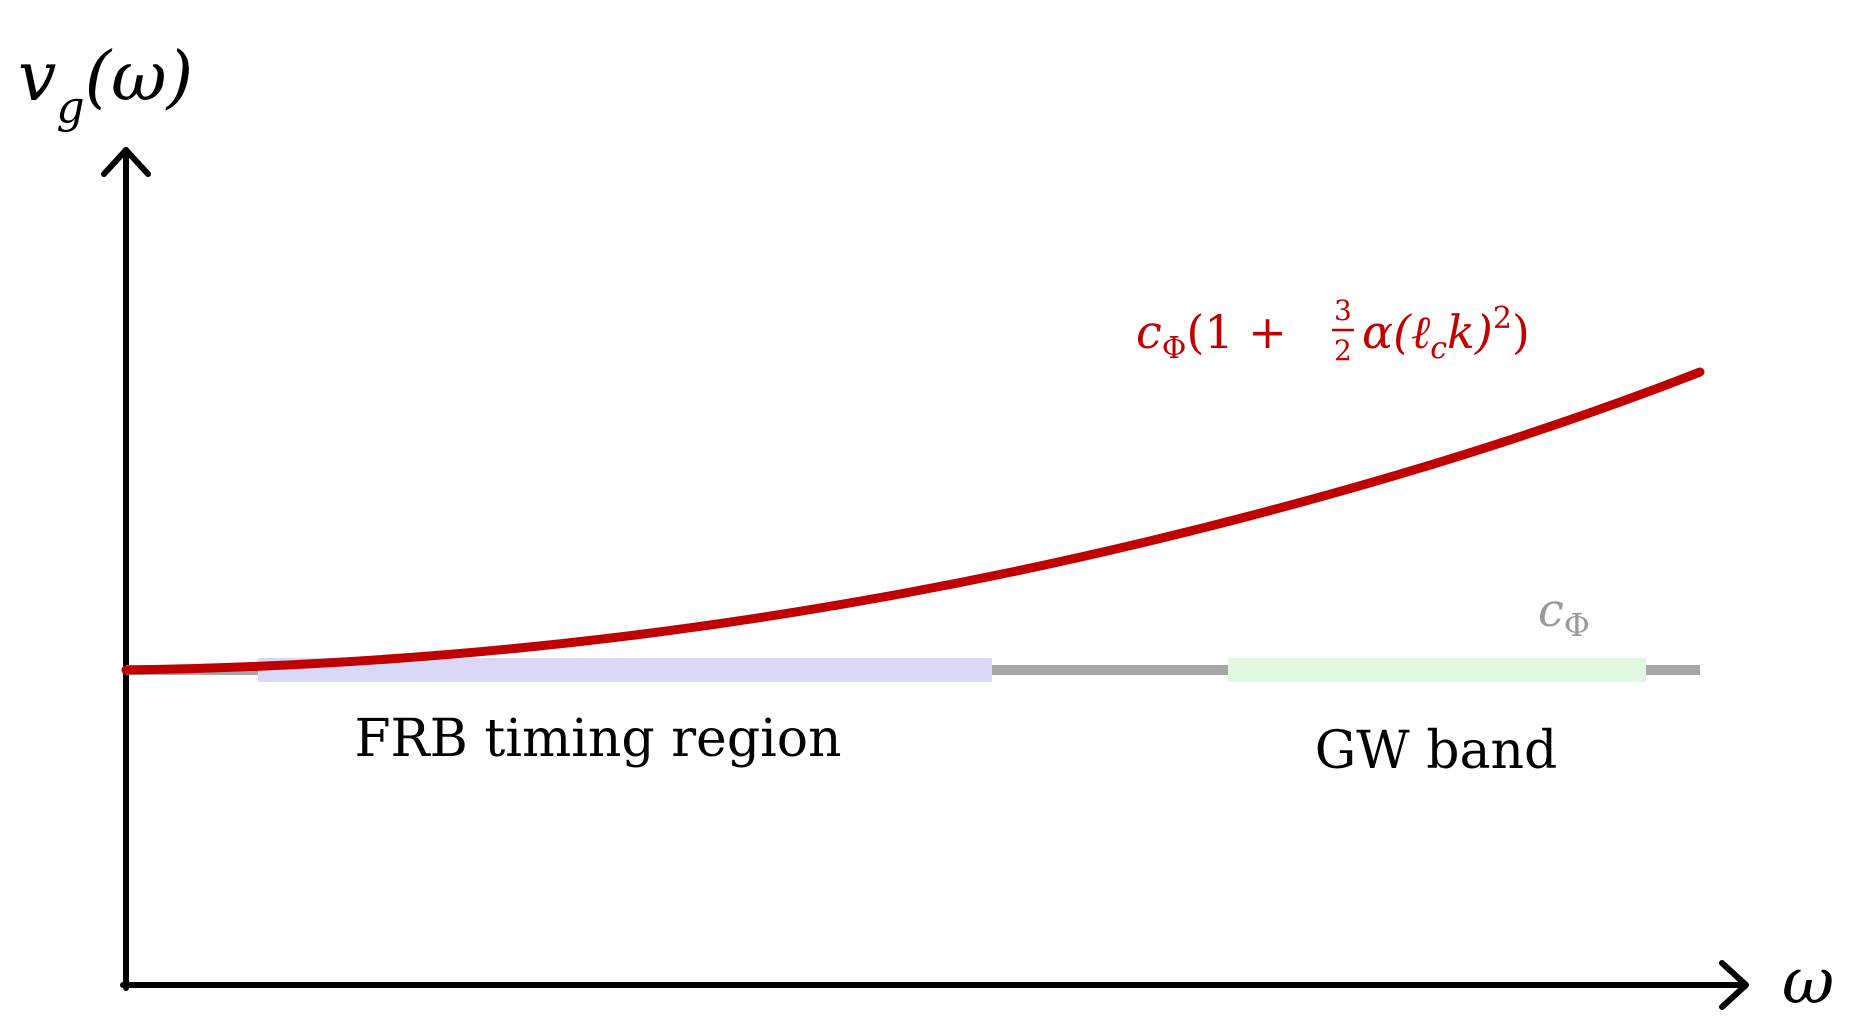 The width and height of the screenshot is (1853, 1036). What do you see at coordinates (1564, 613) in the screenshot?
I see `baseline-label: cΦ` at bounding box center [1564, 613].